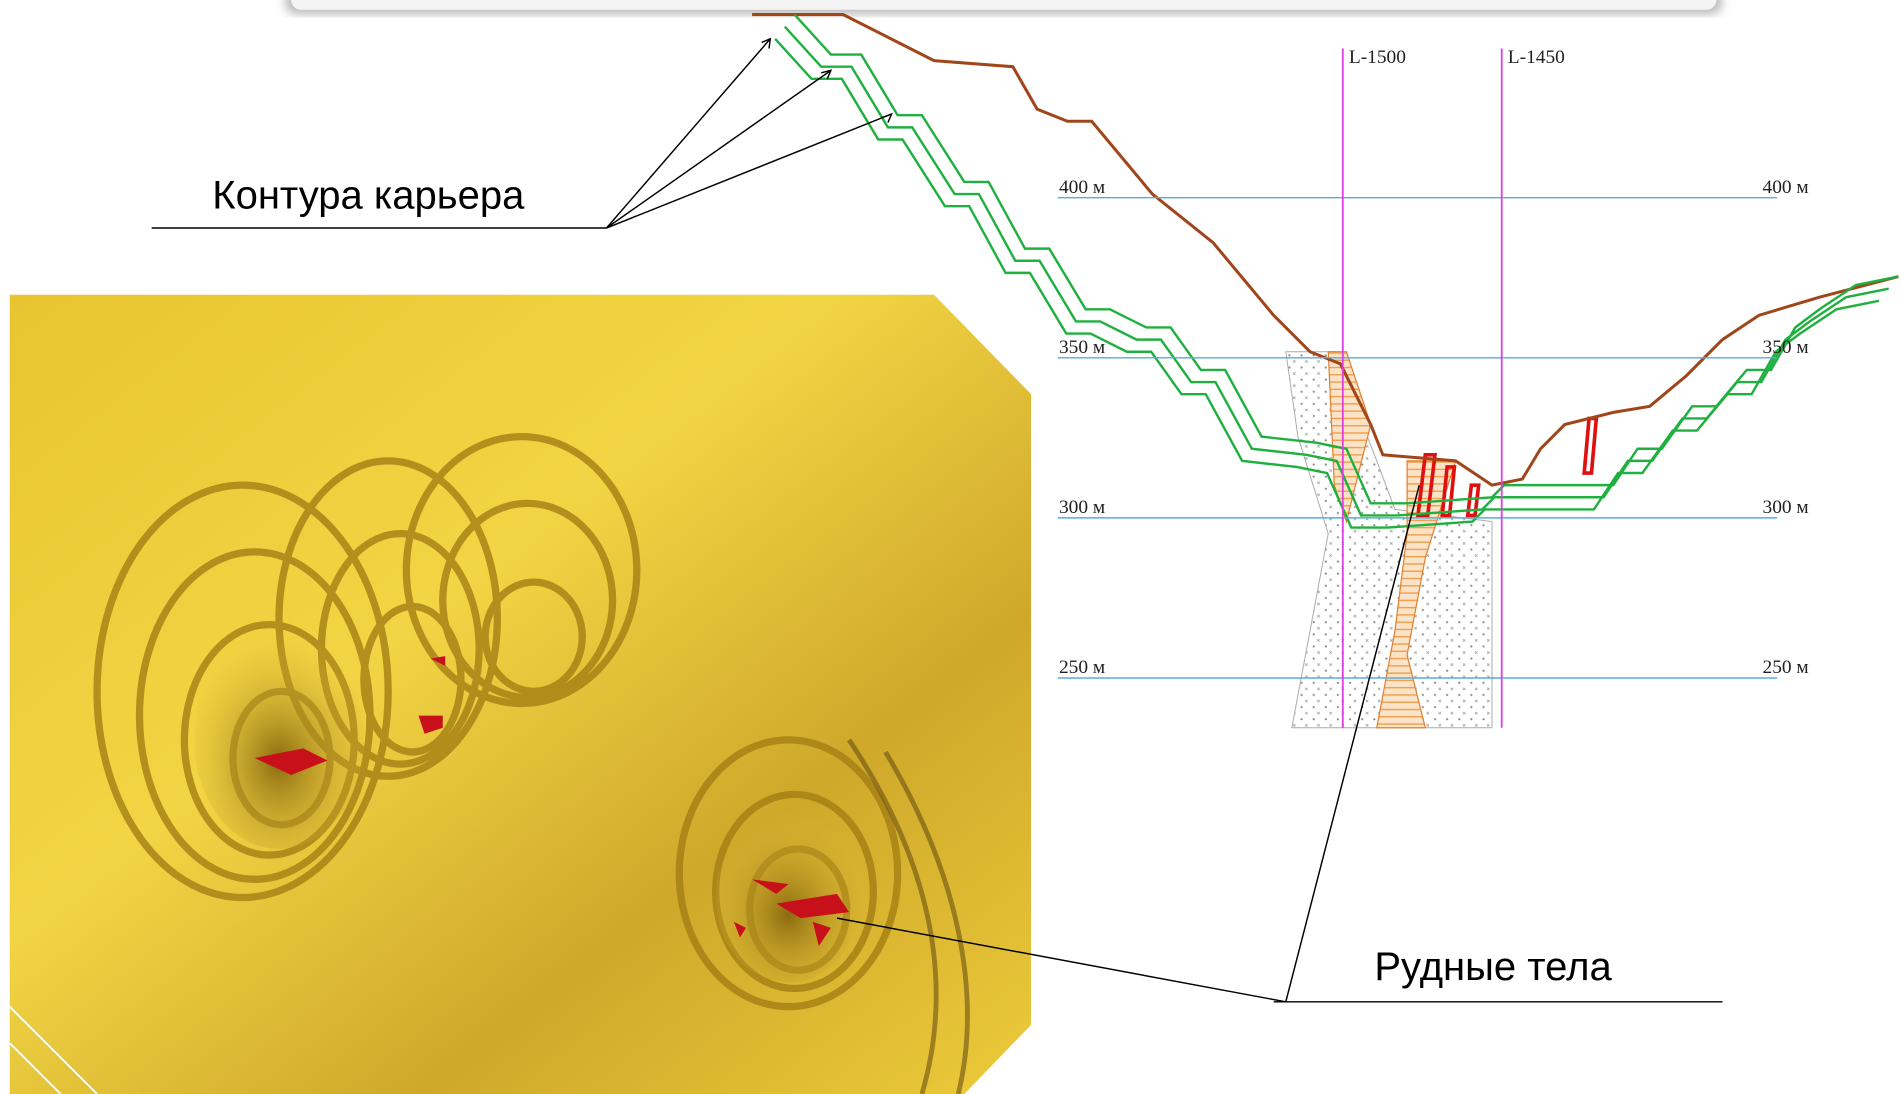 The image size is (1902, 1094). I want to click on section-lines: L-1500 L-1450, so click(1453, 387).